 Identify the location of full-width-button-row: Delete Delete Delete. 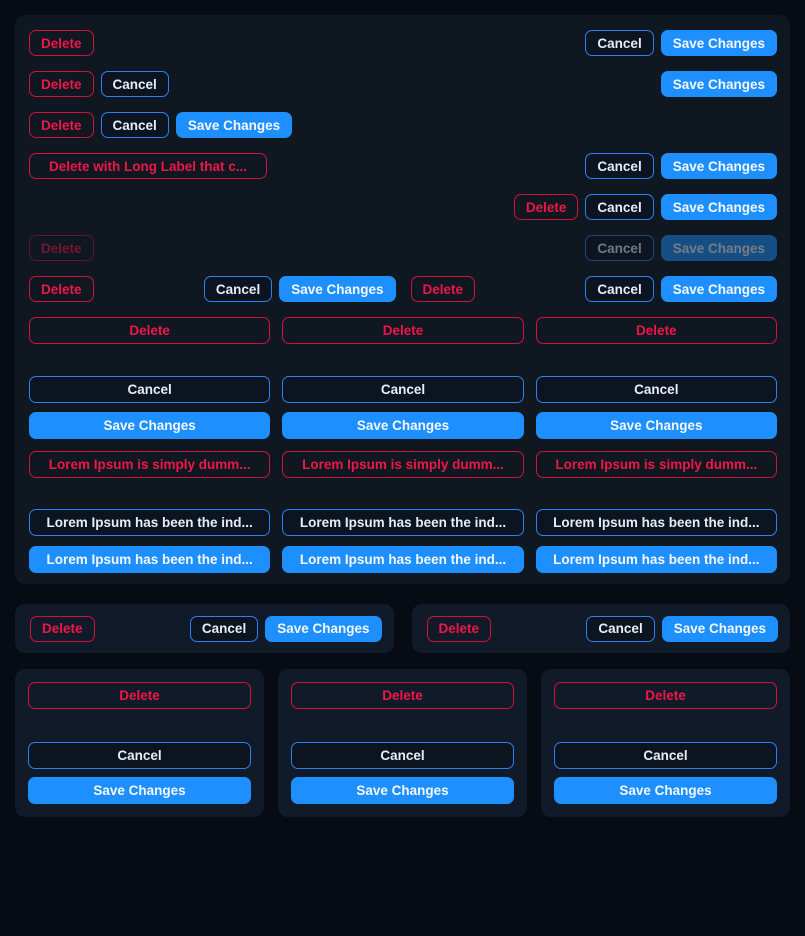
(403, 330).